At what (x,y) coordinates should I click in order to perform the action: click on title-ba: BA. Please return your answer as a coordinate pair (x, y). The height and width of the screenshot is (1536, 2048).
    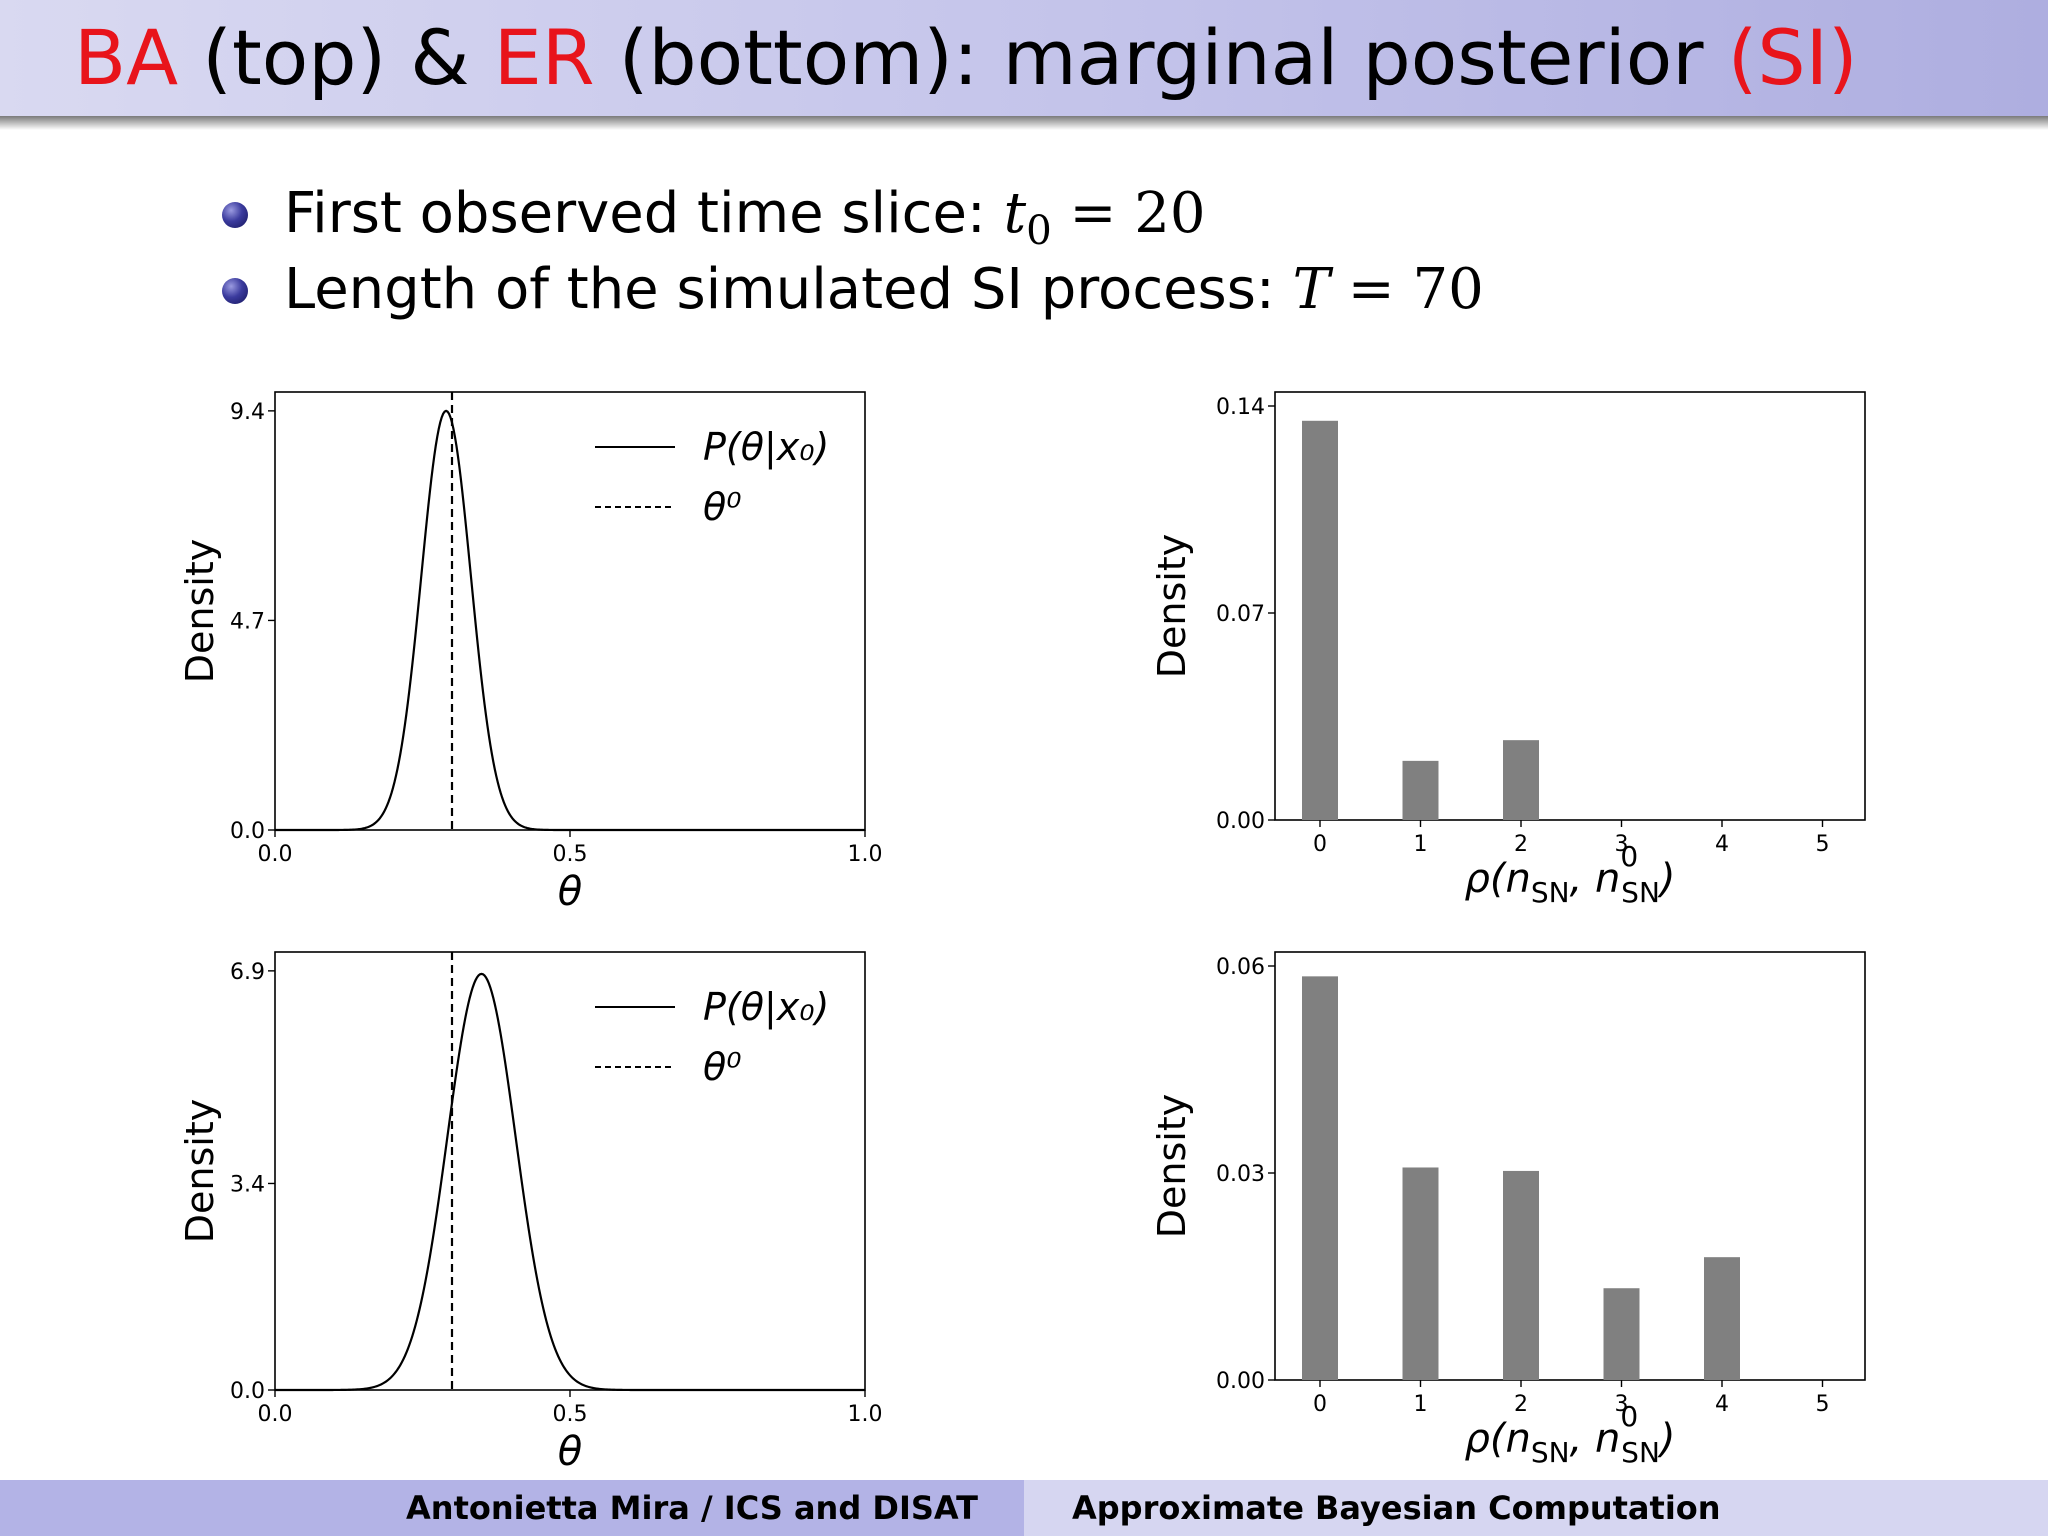
    Looking at the image, I should click on (126, 57).